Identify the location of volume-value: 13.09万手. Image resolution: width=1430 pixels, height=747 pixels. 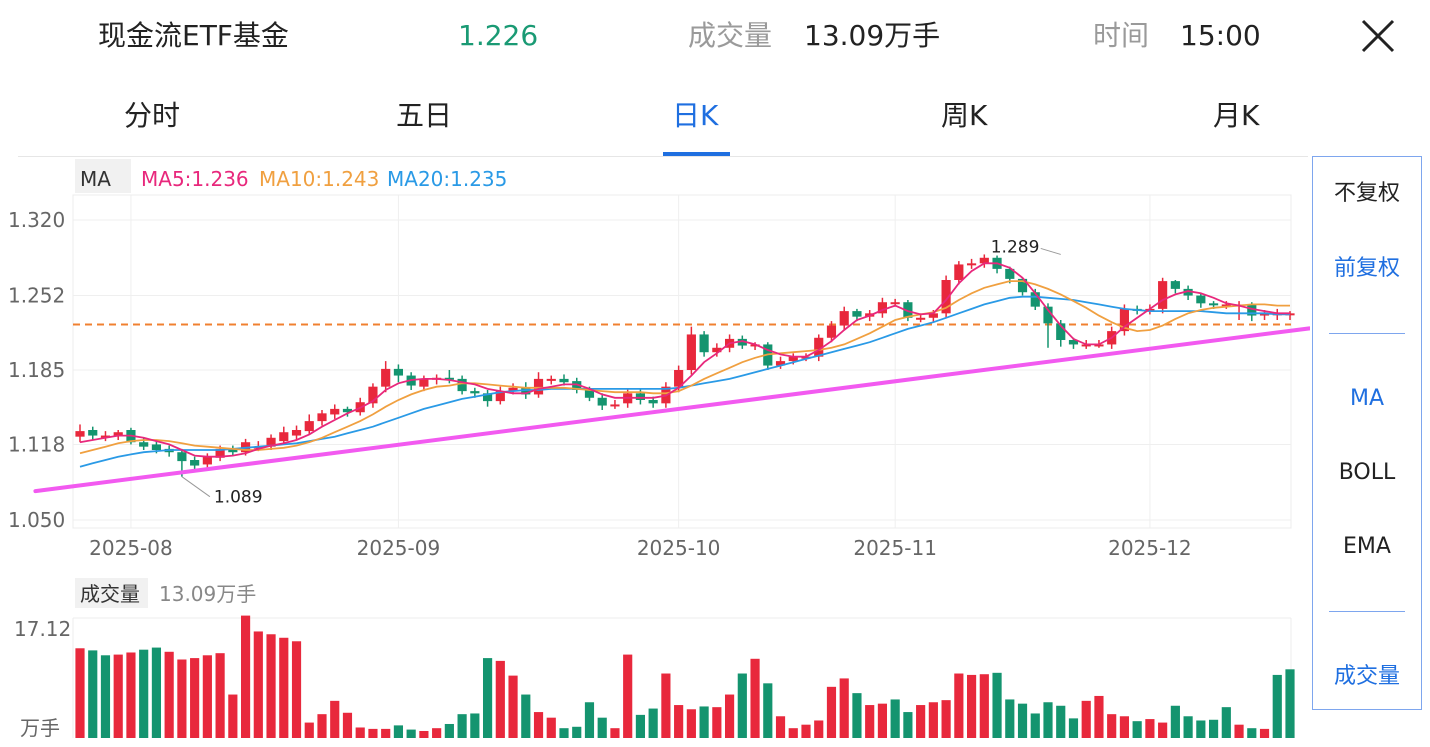
(872, 35).